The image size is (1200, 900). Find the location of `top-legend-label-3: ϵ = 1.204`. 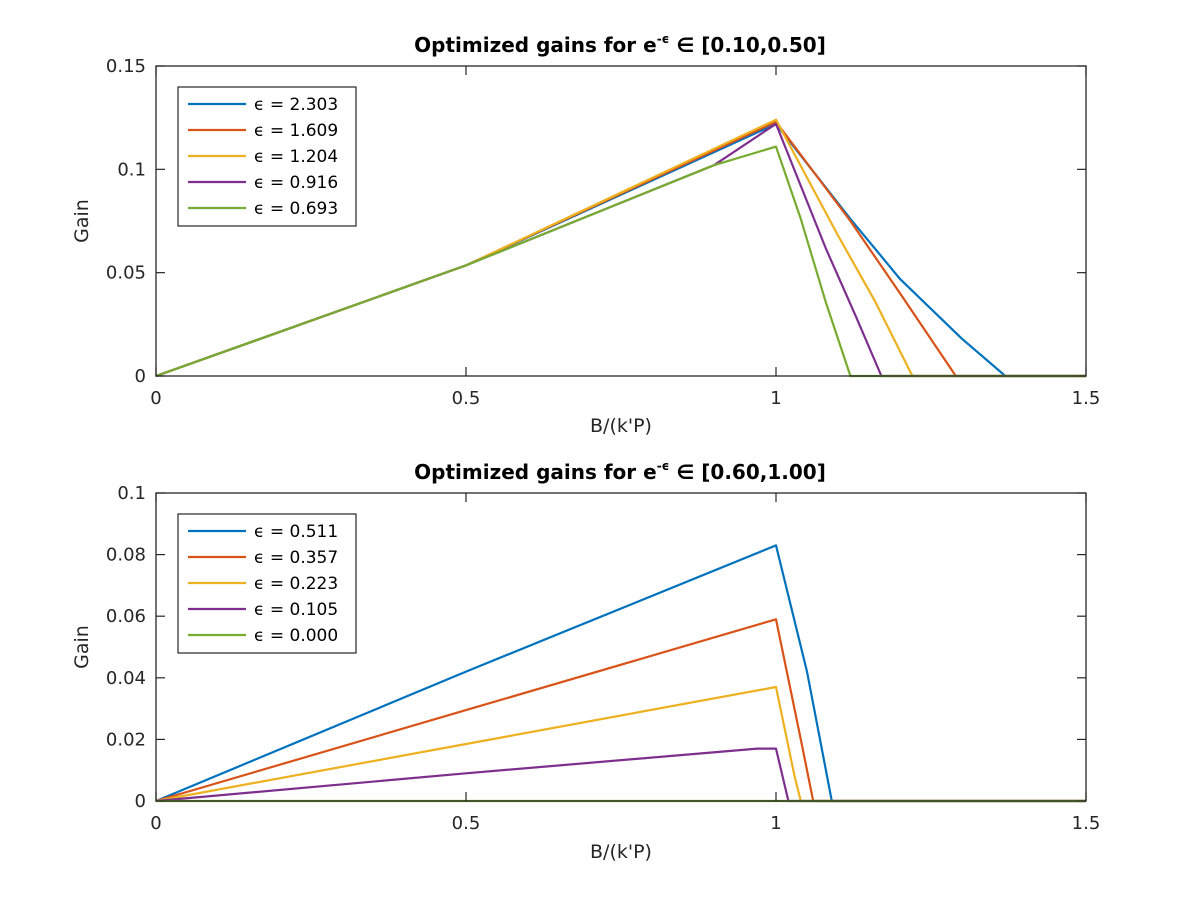

top-legend-label-3: ϵ = 1.204 is located at coordinates (296, 157).